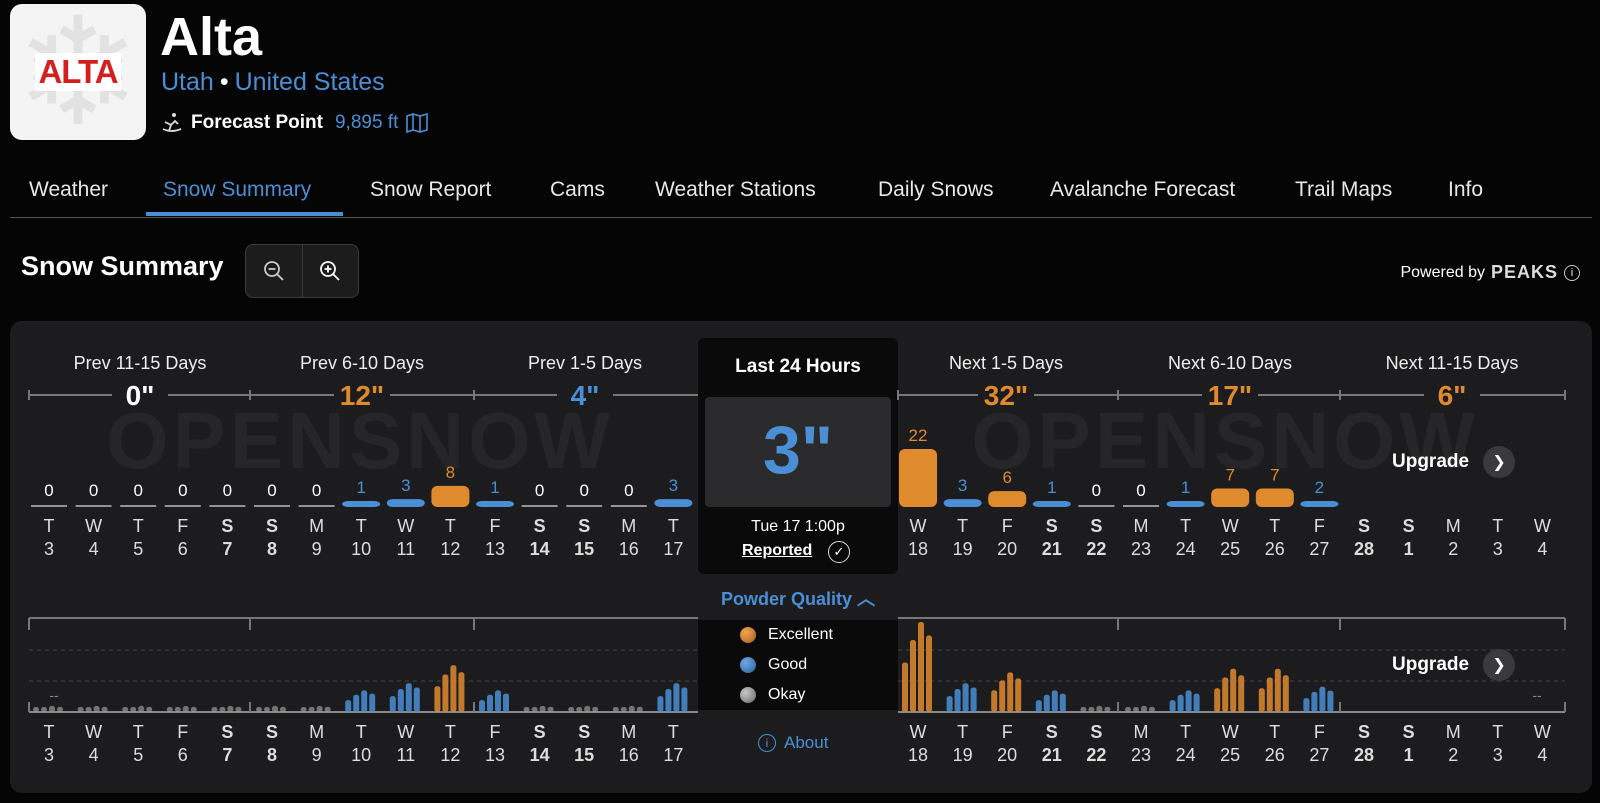 This screenshot has width=1600, height=803. I want to click on tab-avalanche-forecast: Avalanche Forecast, so click(1143, 189).